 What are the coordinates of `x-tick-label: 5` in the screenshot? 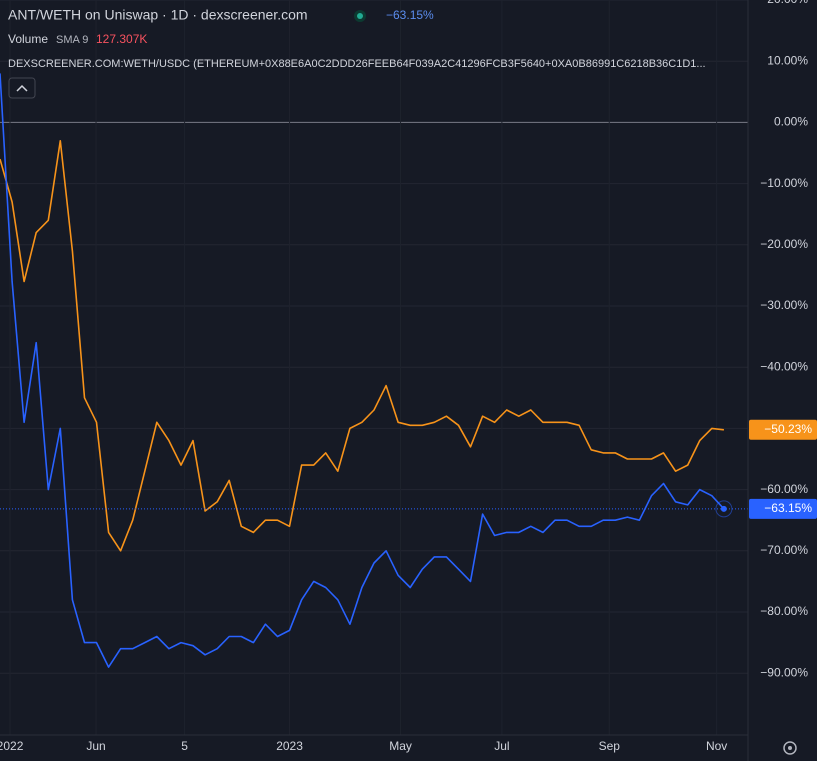 It's located at (184, 746).